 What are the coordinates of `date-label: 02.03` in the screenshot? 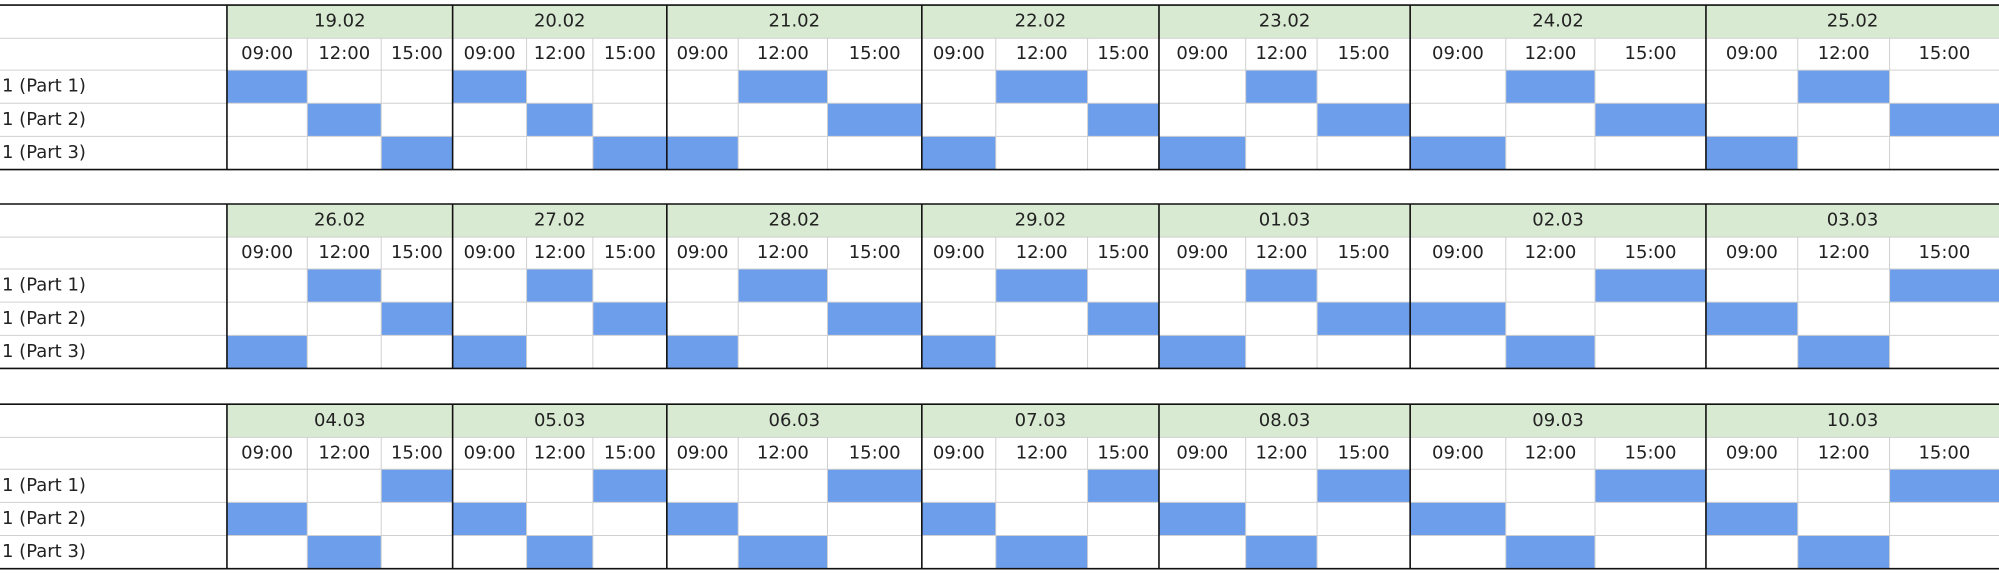 It's located at (1558, 220).